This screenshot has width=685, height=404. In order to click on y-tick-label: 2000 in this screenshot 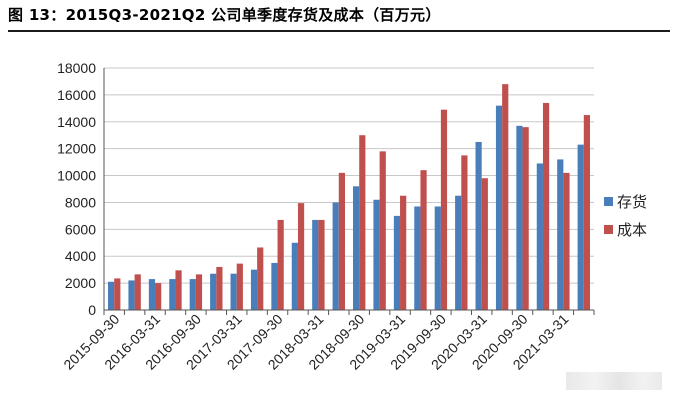, I will do `click(80, 283)`.